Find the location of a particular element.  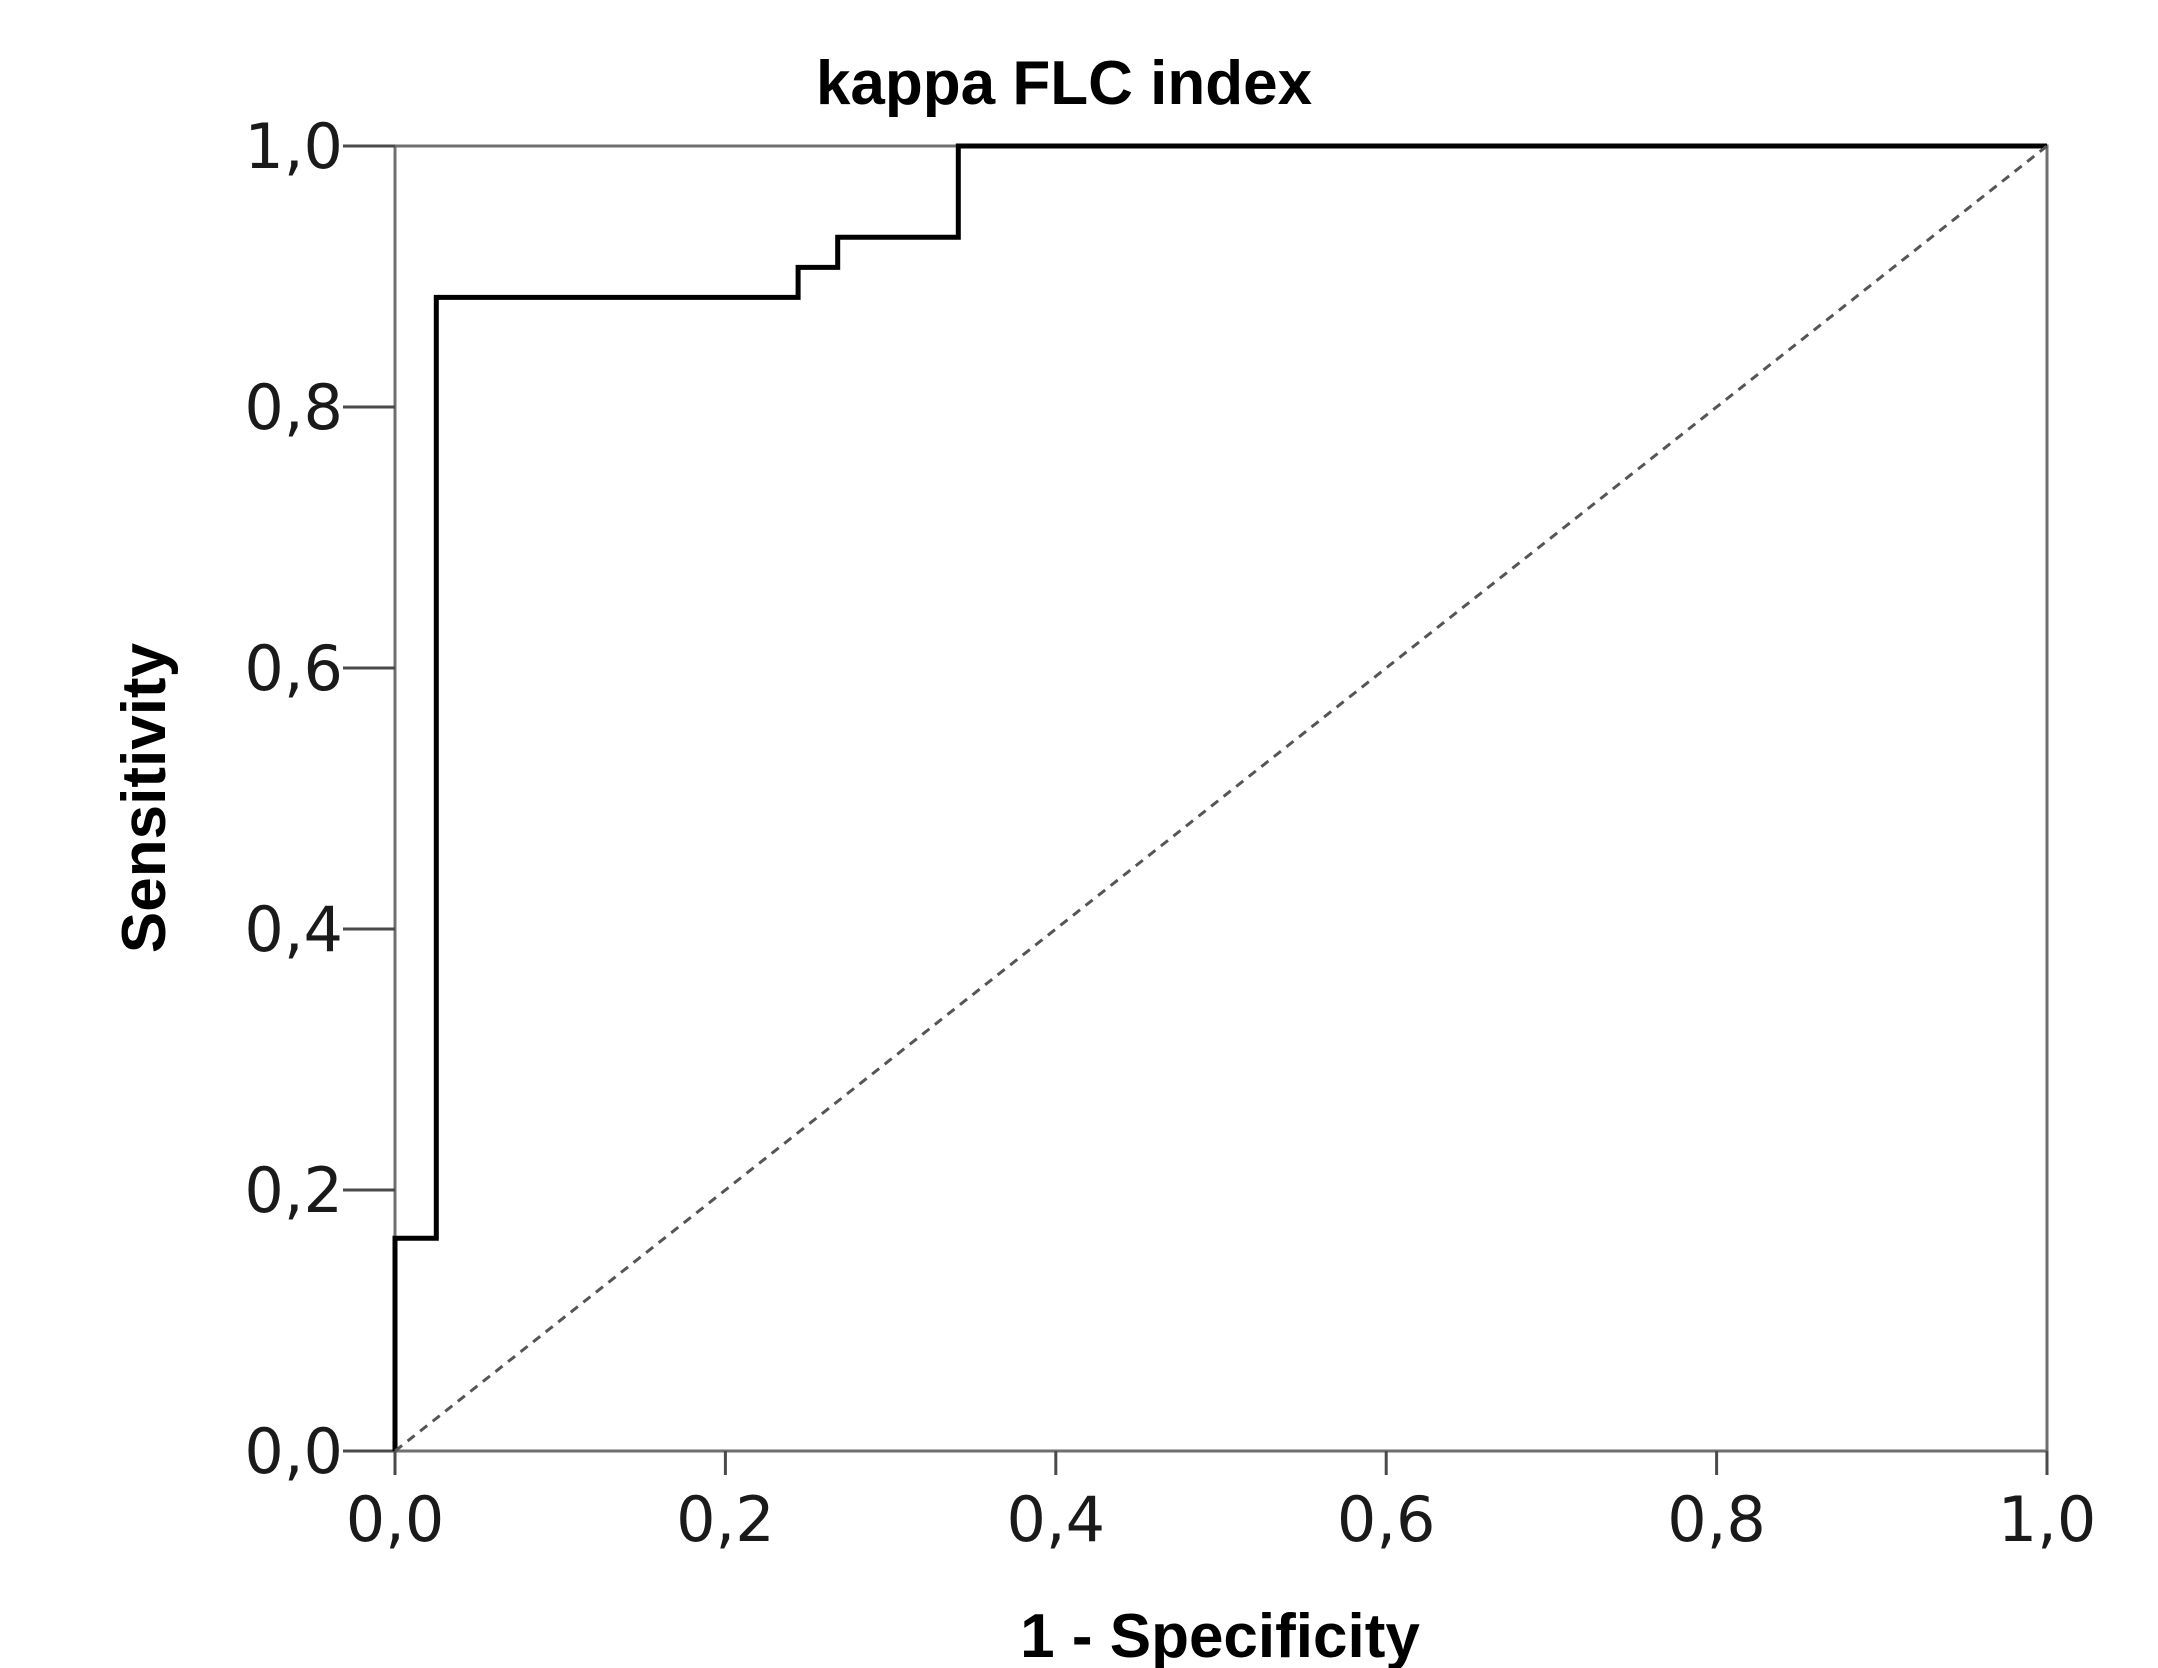

x-axis-label: 1 - Specificity is located at coordinates (1220, 1635).